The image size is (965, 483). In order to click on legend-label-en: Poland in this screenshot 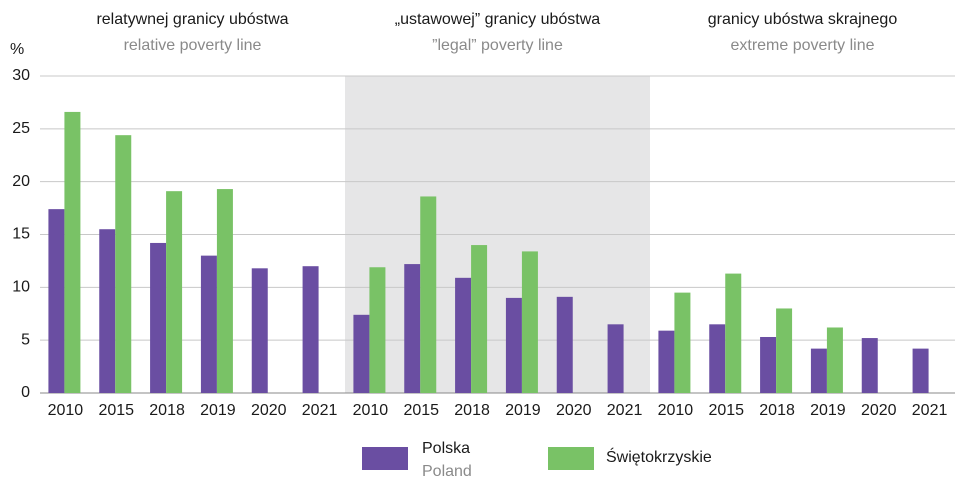, I will do `click(447, 470)`.